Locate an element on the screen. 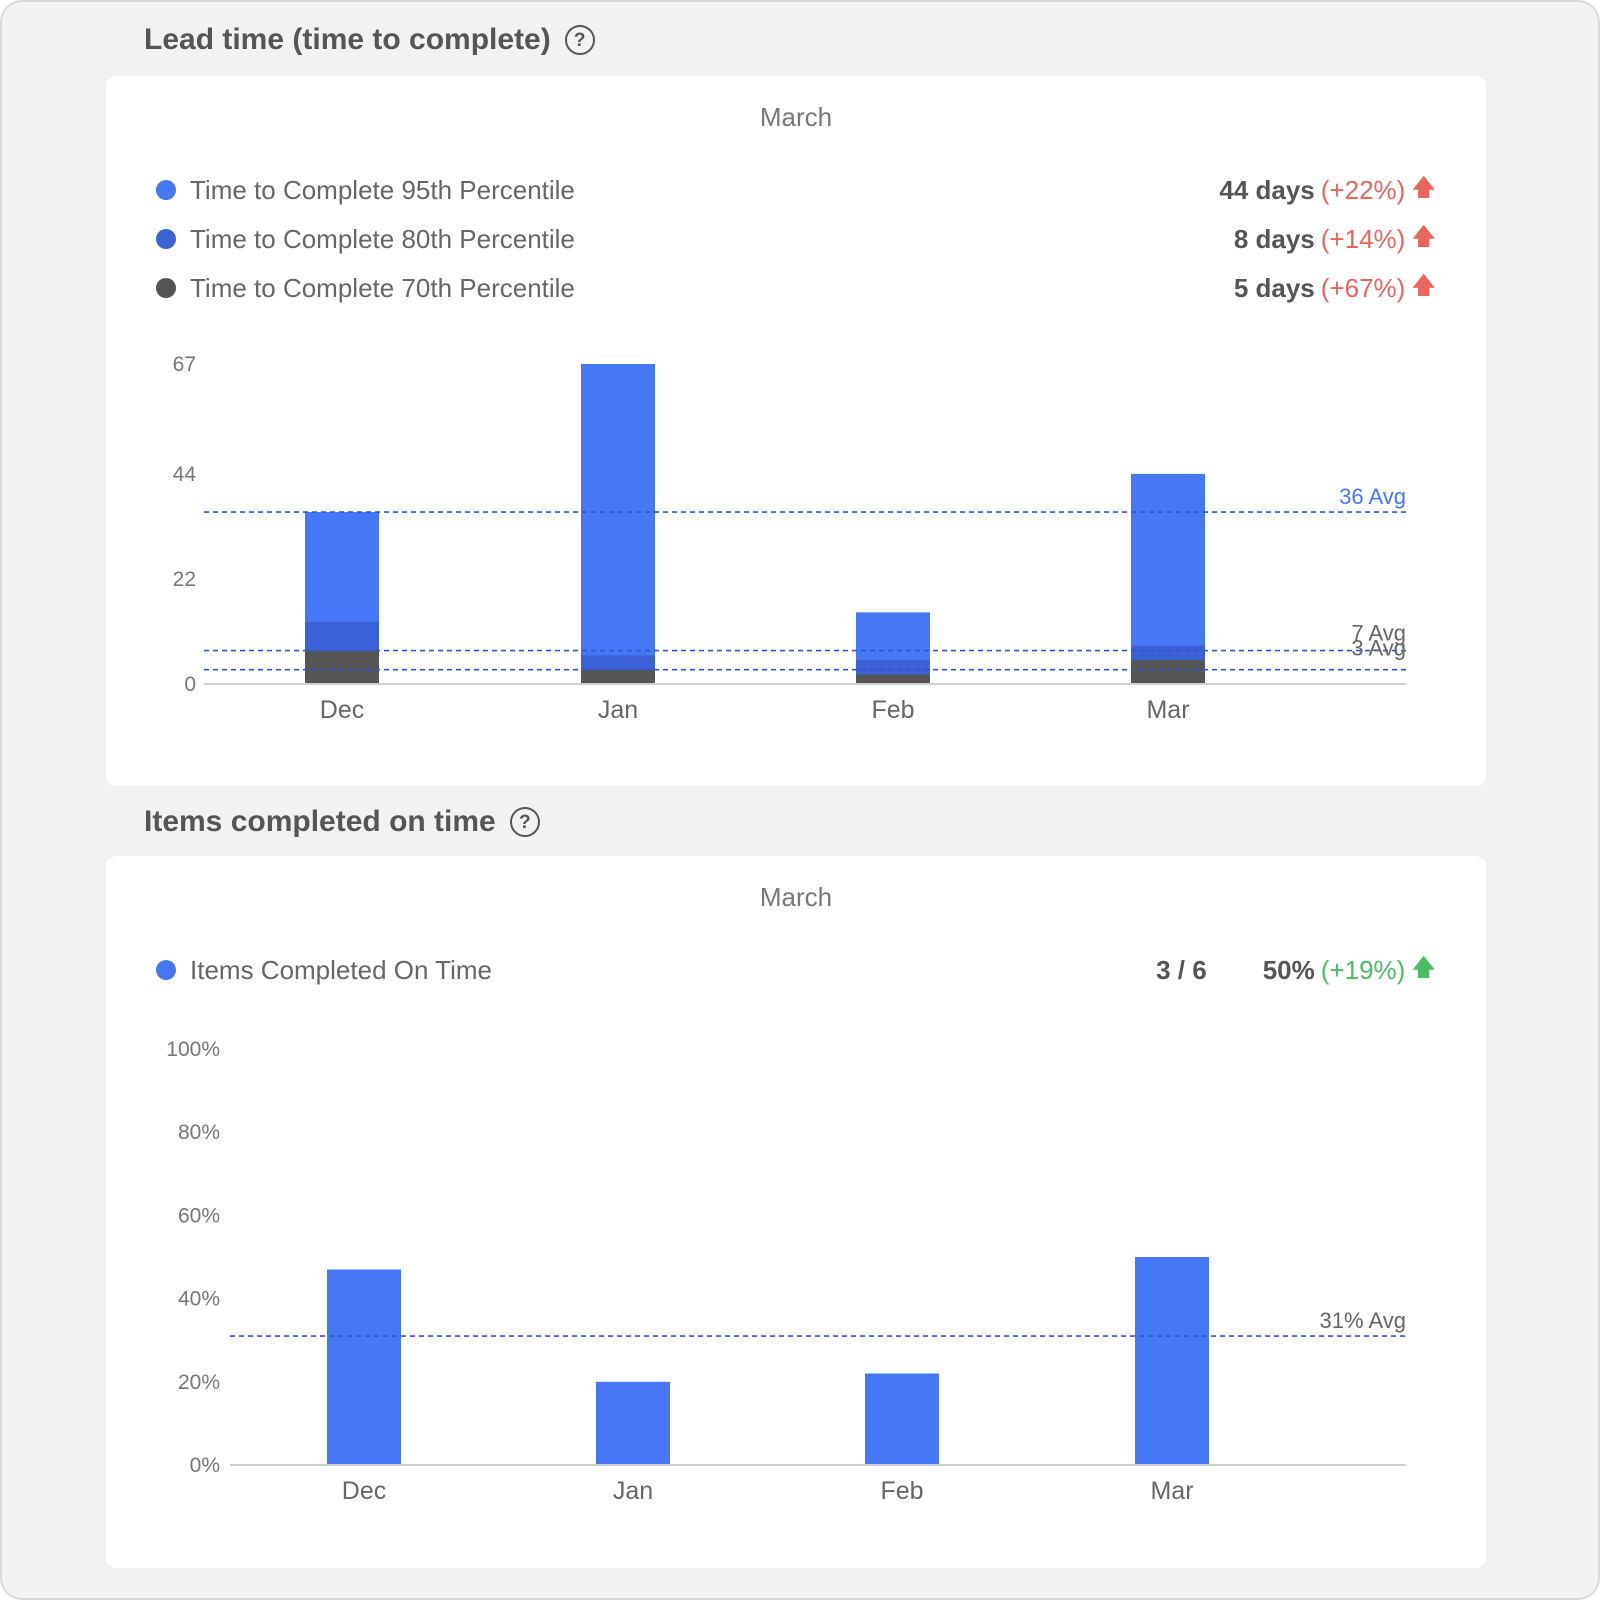 The image size is (1600, 1600). avg-label: 7 Avg is located at coordinates (1378, 633).